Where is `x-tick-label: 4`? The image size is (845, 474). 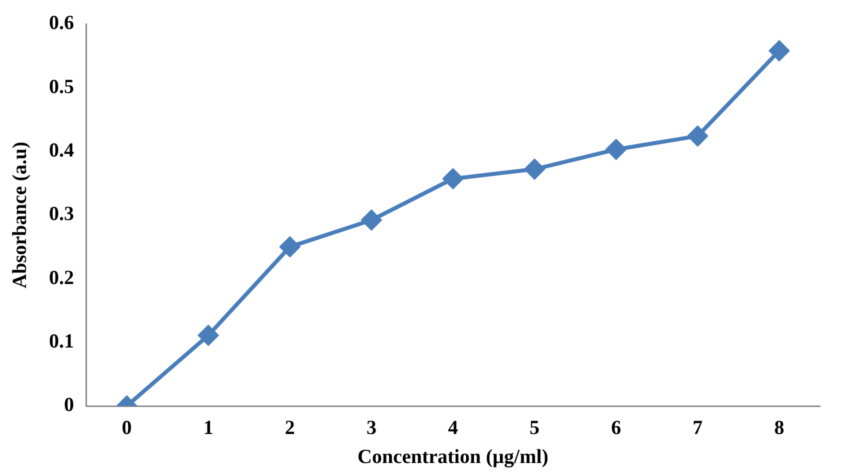
x-tick-label: 4 is located at coordinates (453, 428).